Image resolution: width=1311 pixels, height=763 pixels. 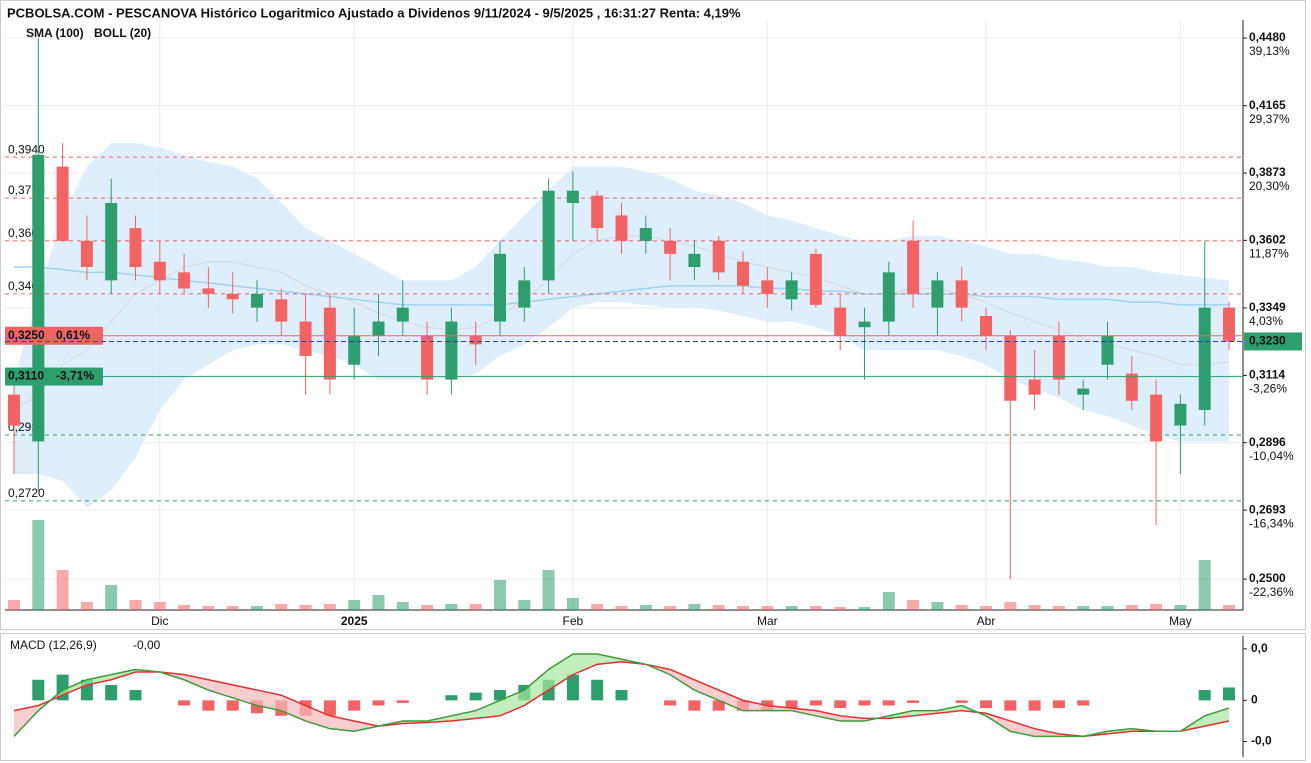 What do you see at coordinates (147, 645) in the screenshot?
I see `macd-value: -0,00` at bounding box center [147, 645].